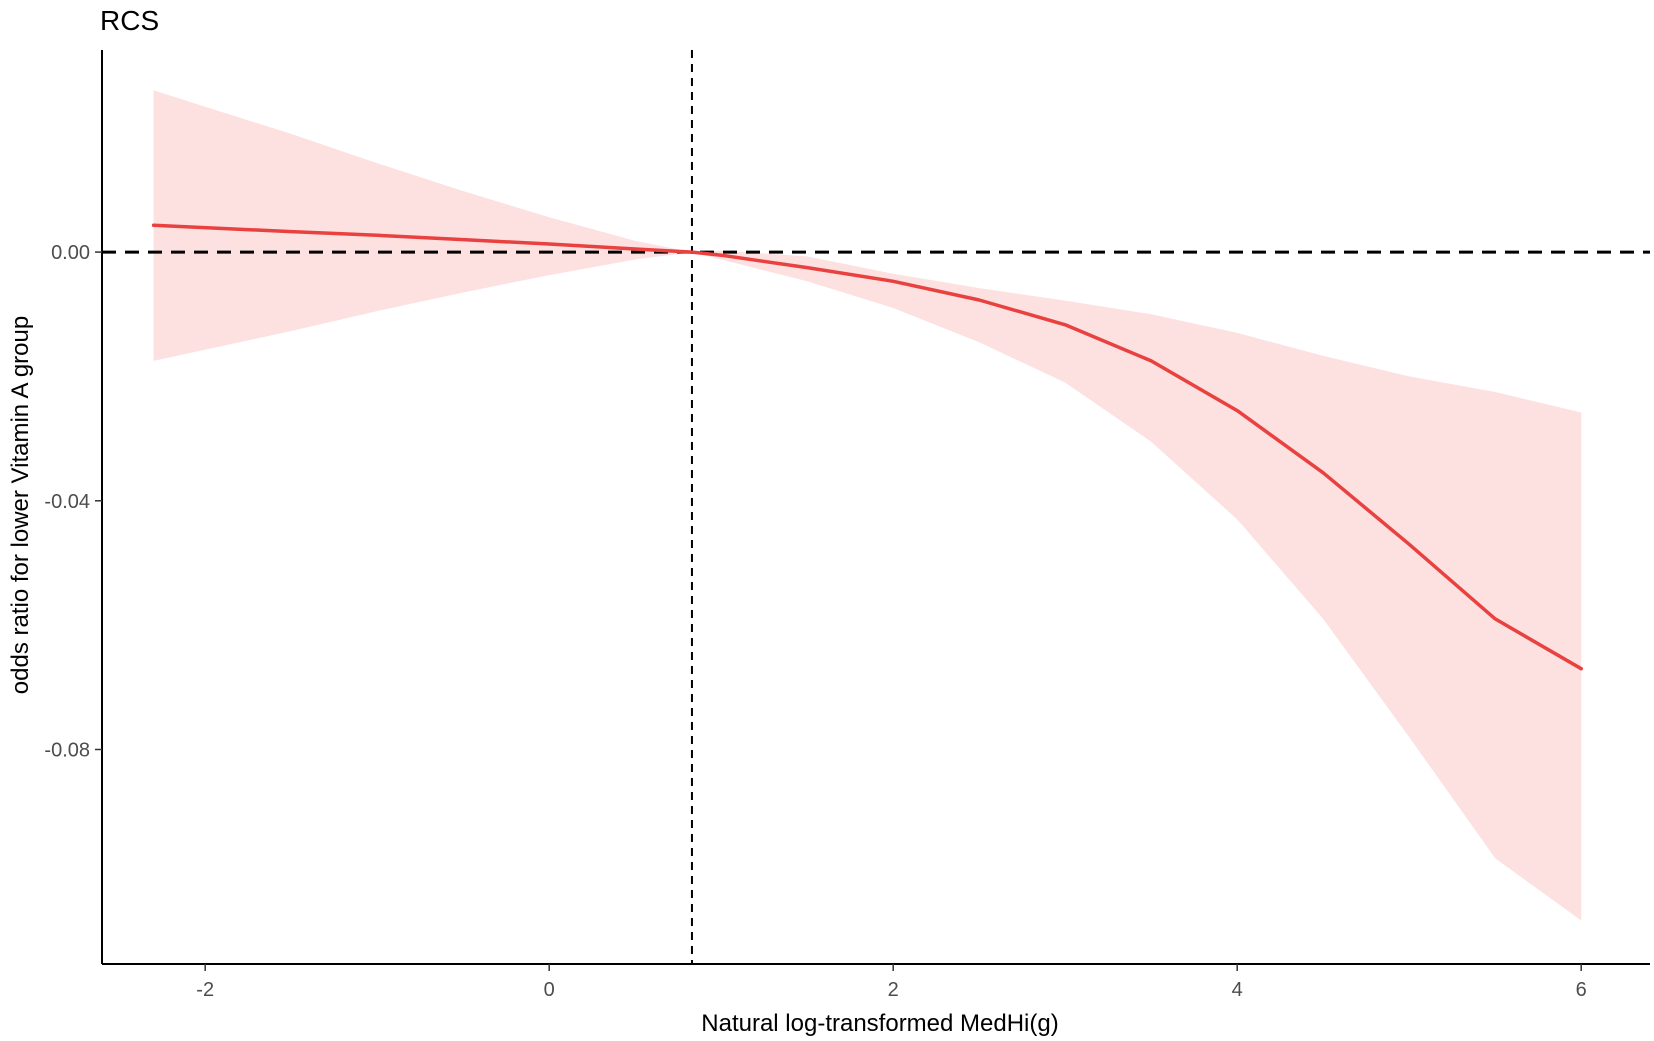 The height and width of the screenshot is (1041, 1654). What do you see at coordinates (20, 505) in the screenshot?
I see `y-axis-title: odds ratio for lower Vitamin A group` at bounding box center [20, 505].